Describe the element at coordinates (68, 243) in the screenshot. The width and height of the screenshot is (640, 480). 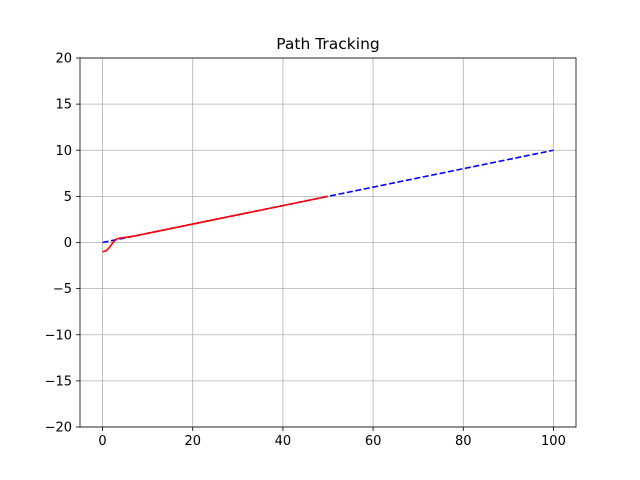
I see `y-tick-label: 0` at that location.